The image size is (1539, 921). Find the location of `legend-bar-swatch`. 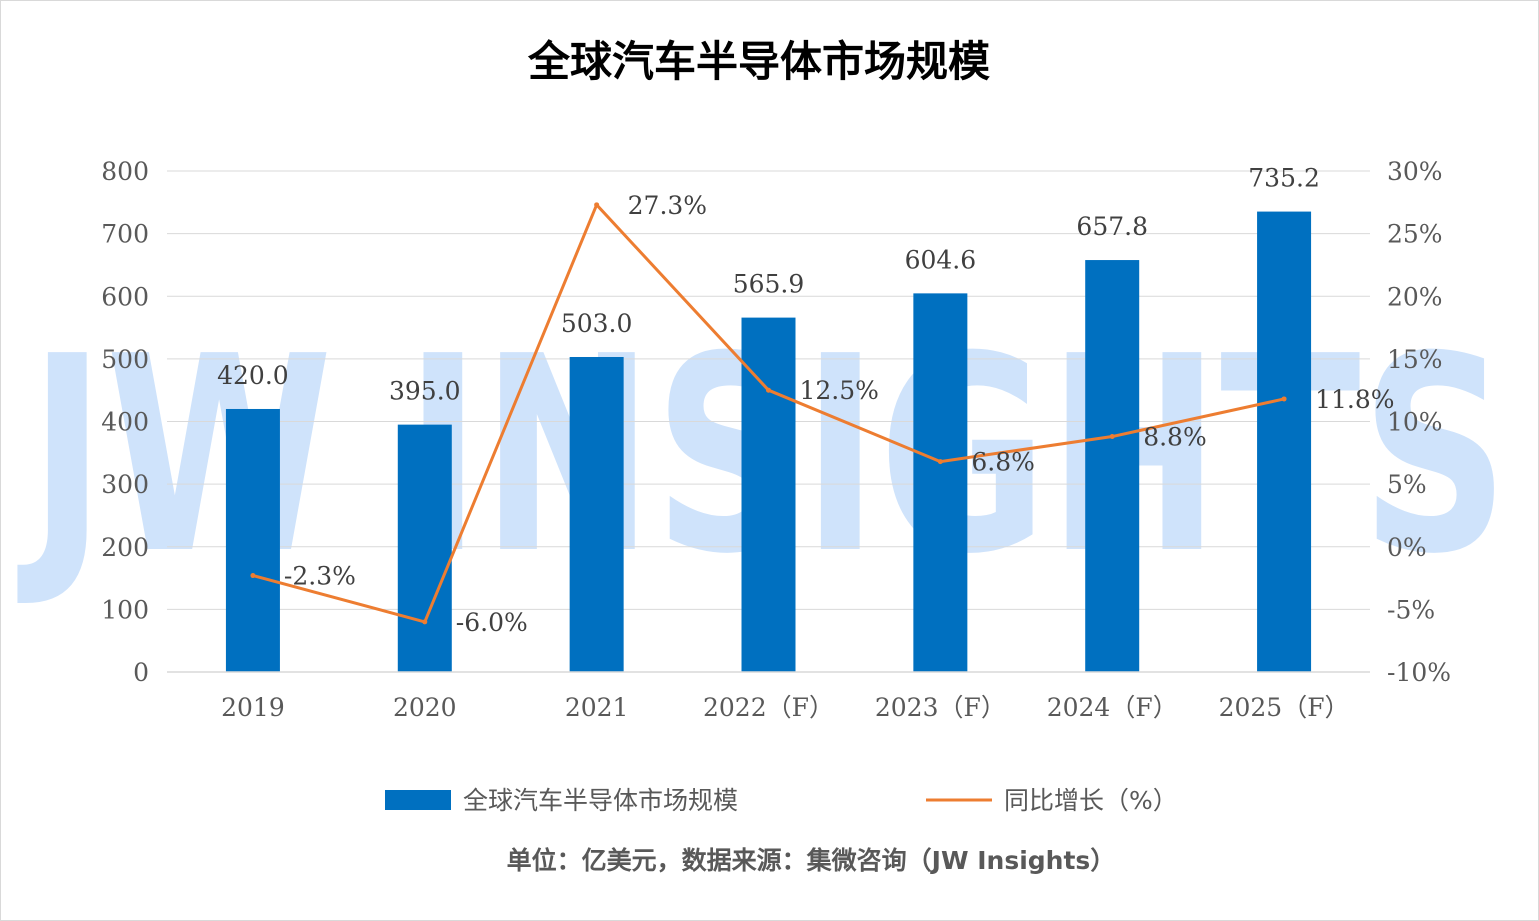

legend-bar-swatch is located at coordinates (418, 800).